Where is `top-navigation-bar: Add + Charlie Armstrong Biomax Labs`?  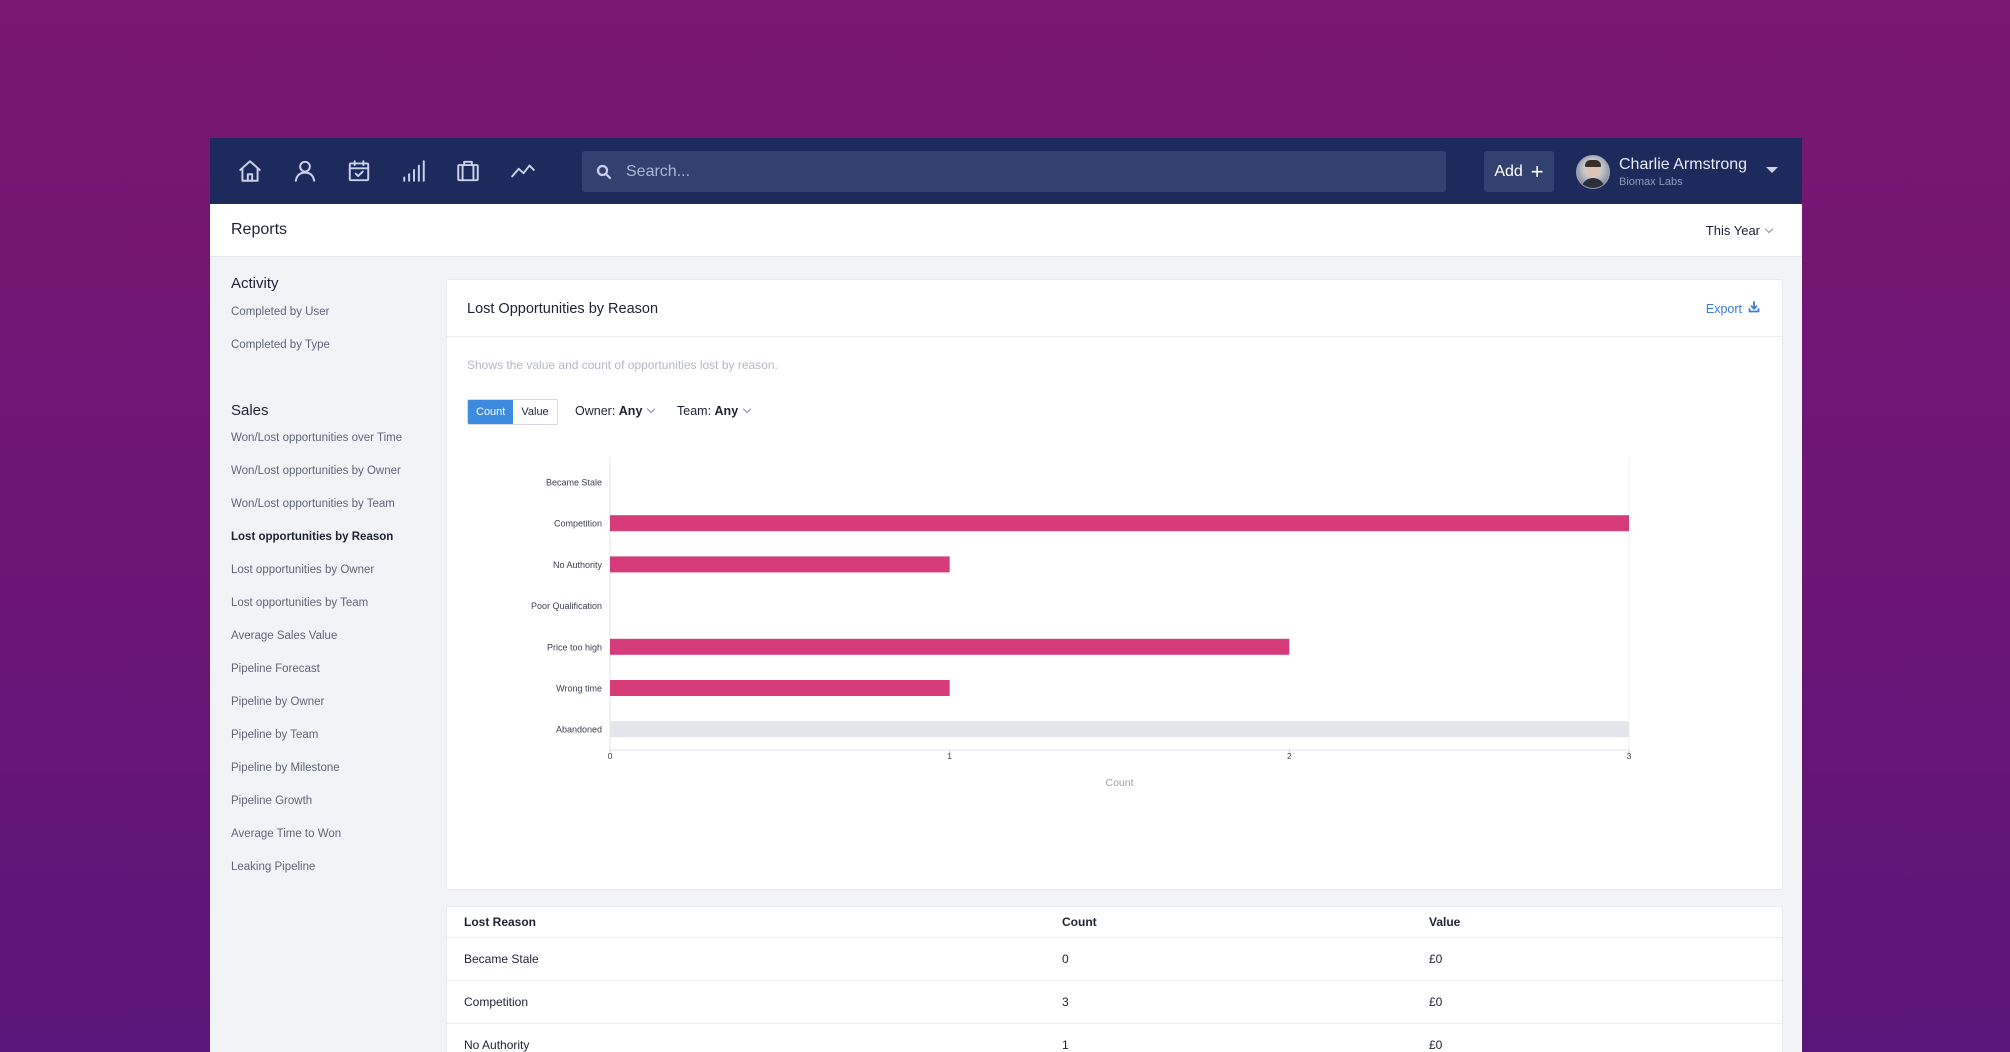
top-navigation-bar: Add + Charlie Armstrong Biomax Labs is located at coordinates (1006, 171).